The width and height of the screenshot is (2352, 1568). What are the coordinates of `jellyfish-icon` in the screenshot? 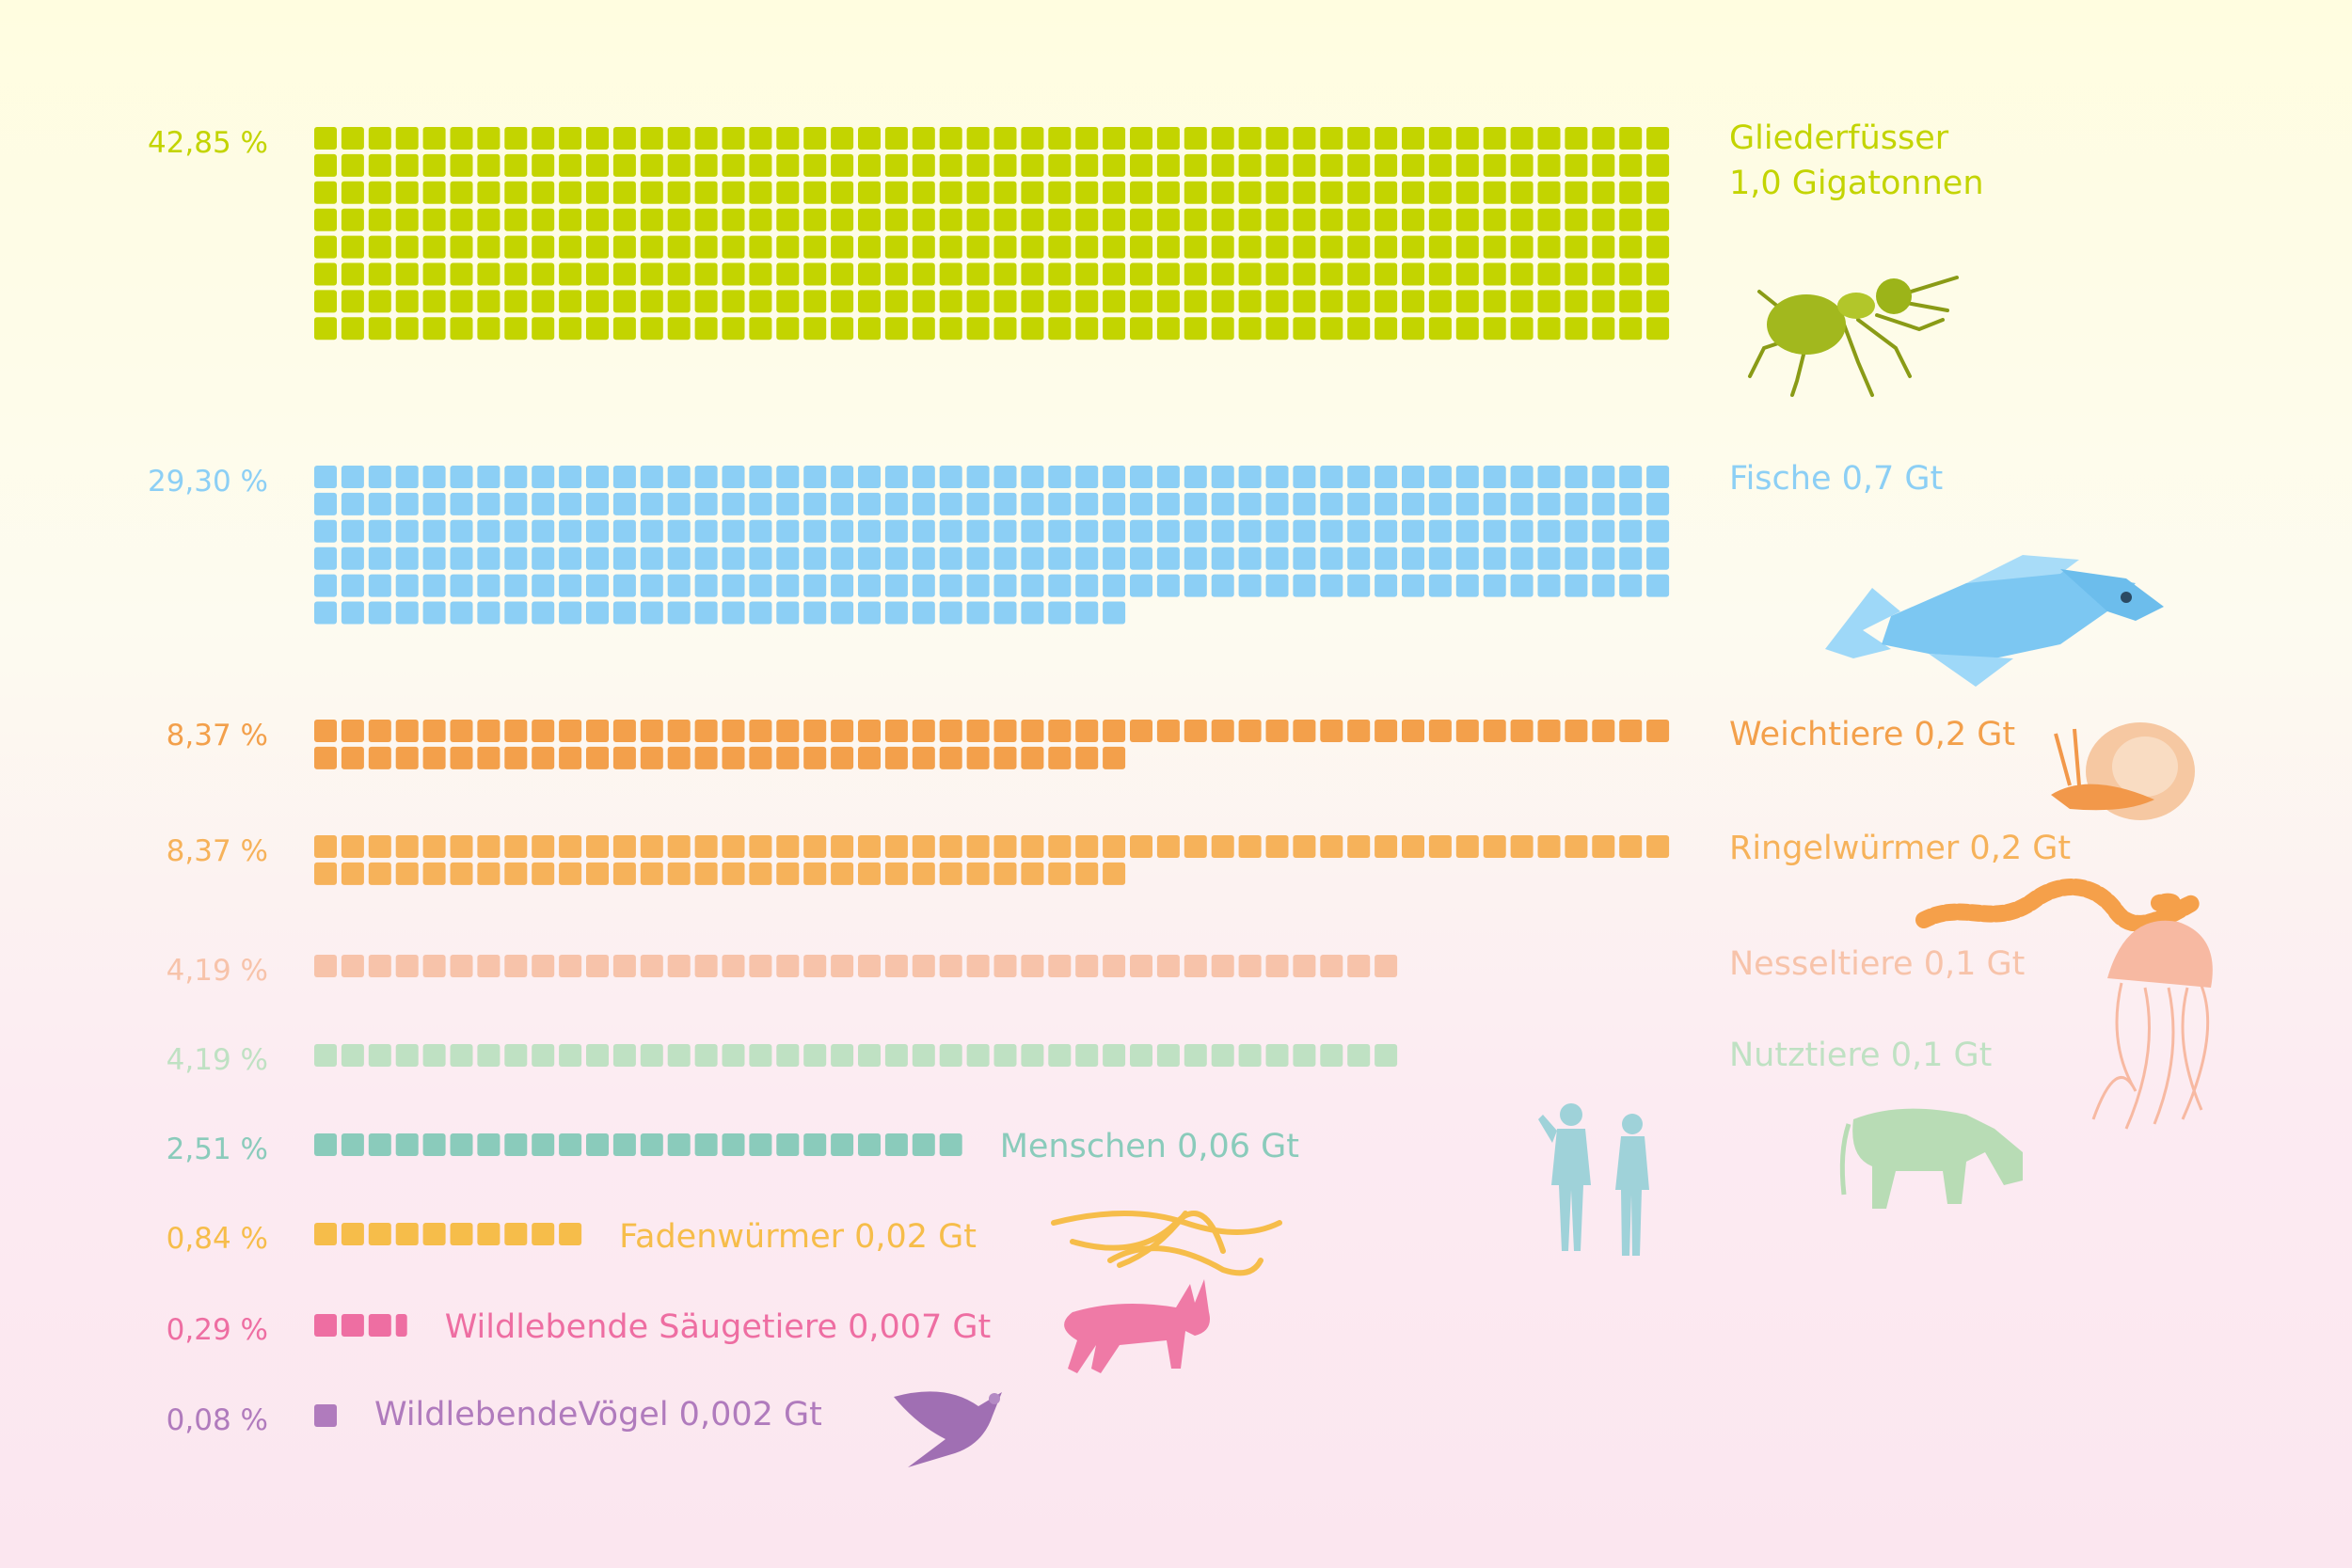 It's located at (2152, 1025).